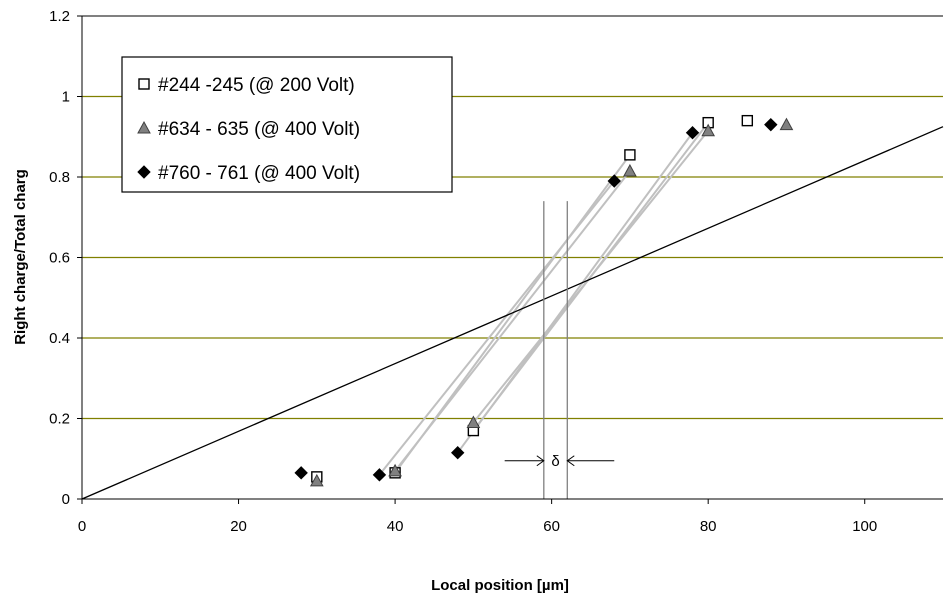  What do you see at coordinates (555, 461) in the screenshot?
I see `delta-label: δ` at bounding box center [555, 461].